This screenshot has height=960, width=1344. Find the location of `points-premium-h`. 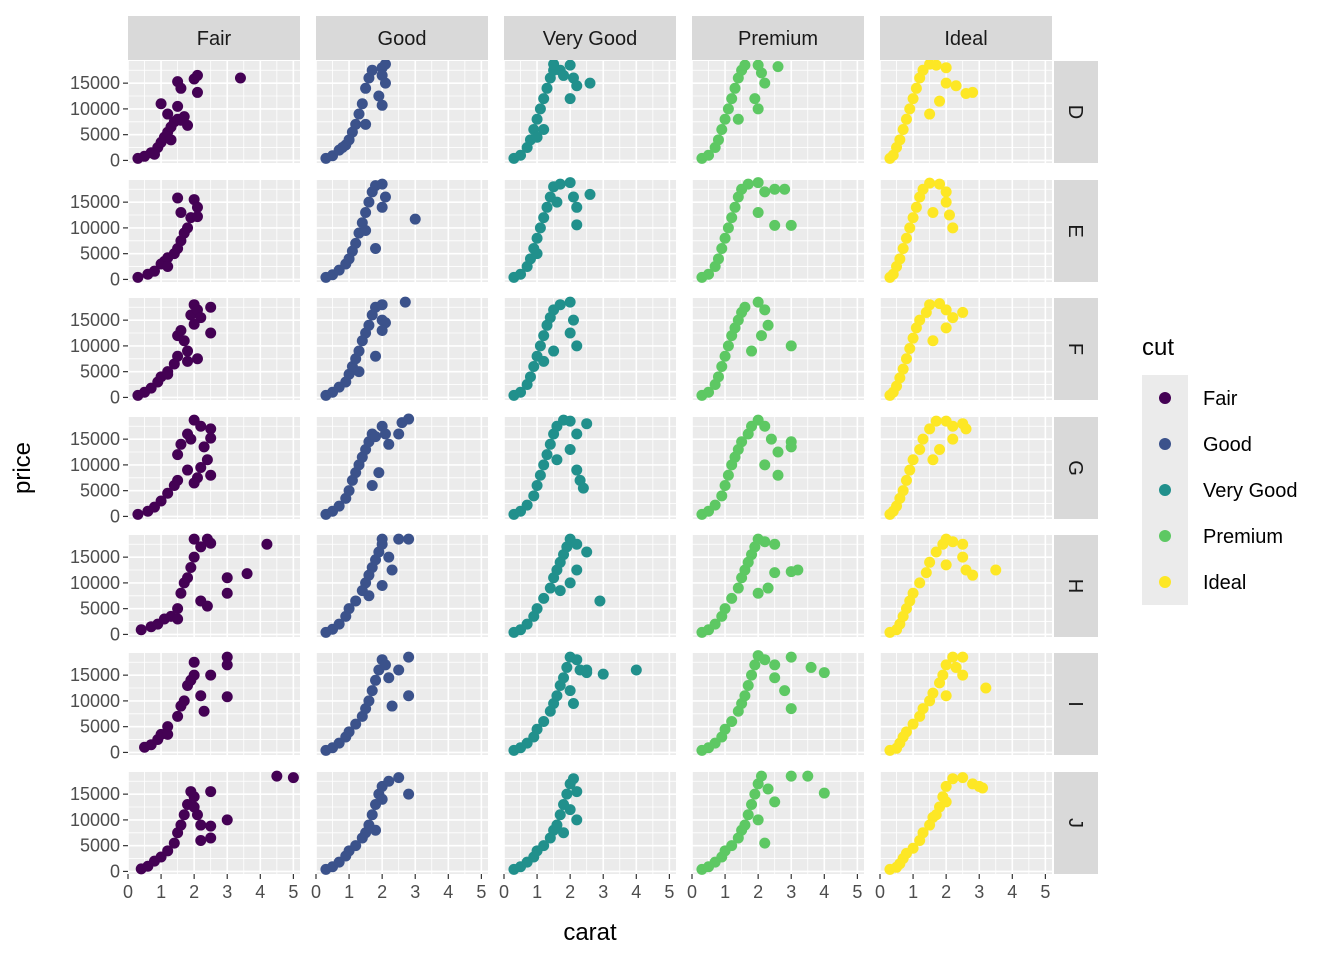

points-premium-h is located at coordinates (750, 585).